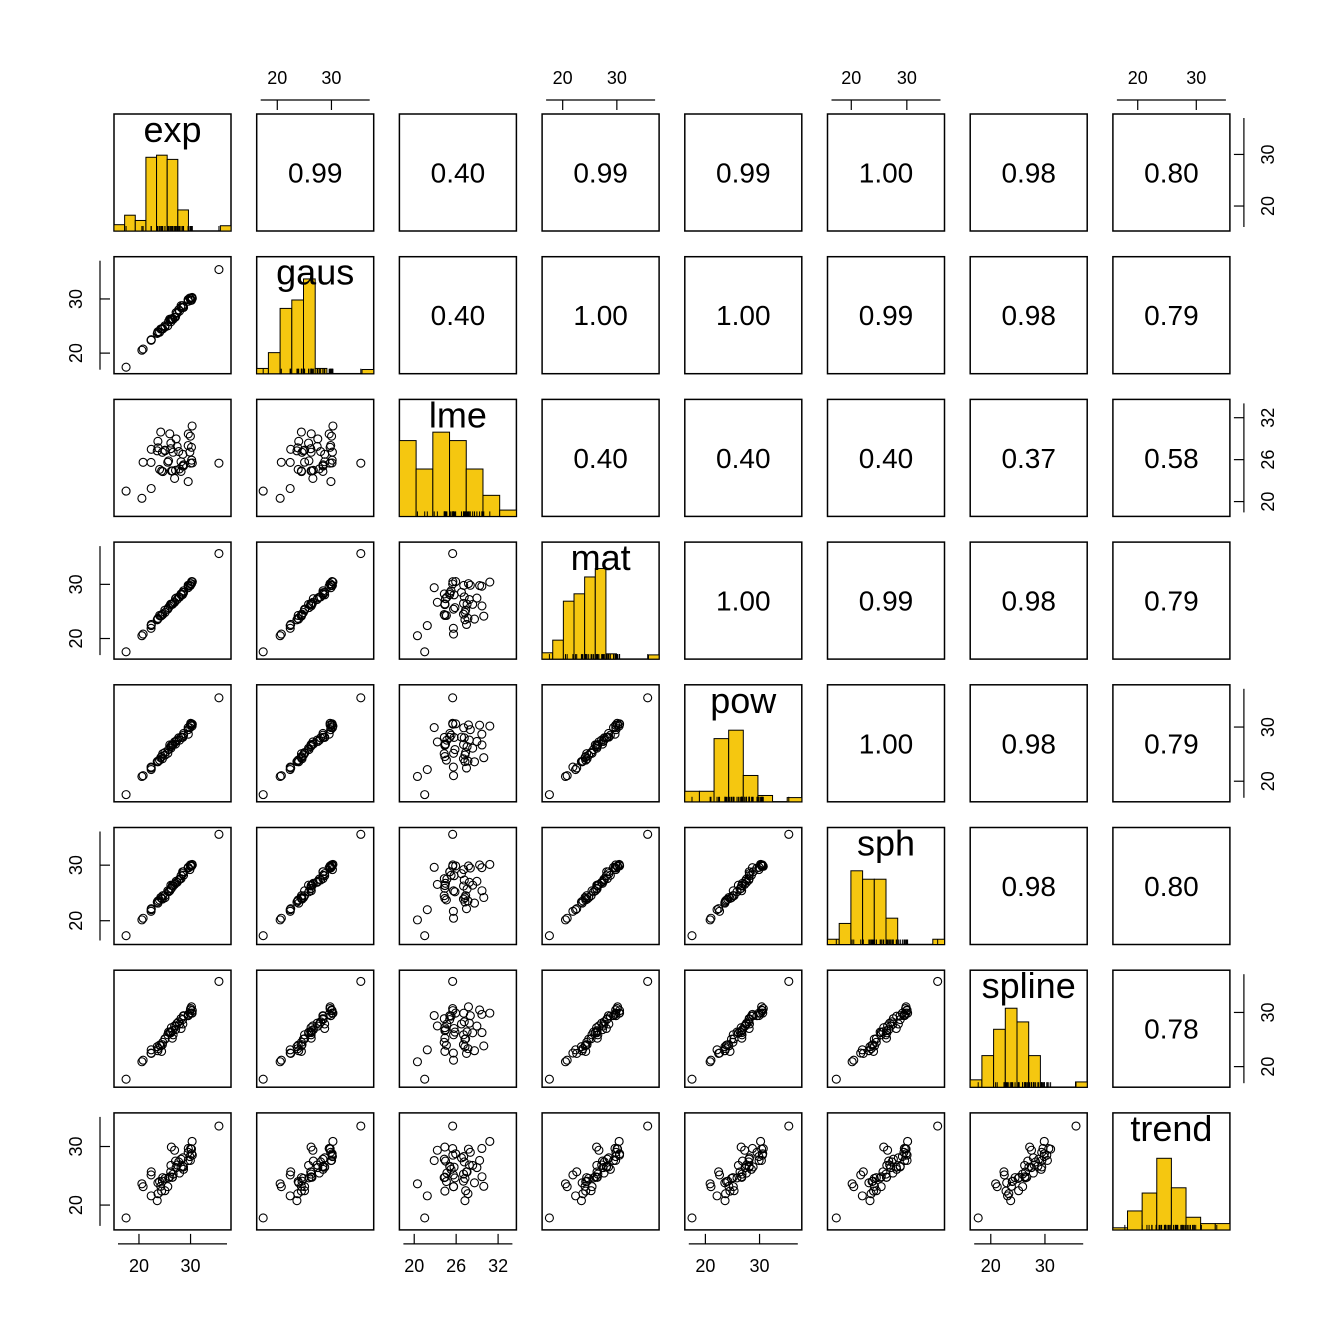  I want to click on right-tick-label-lme-2: 32, so click(1268, 418).